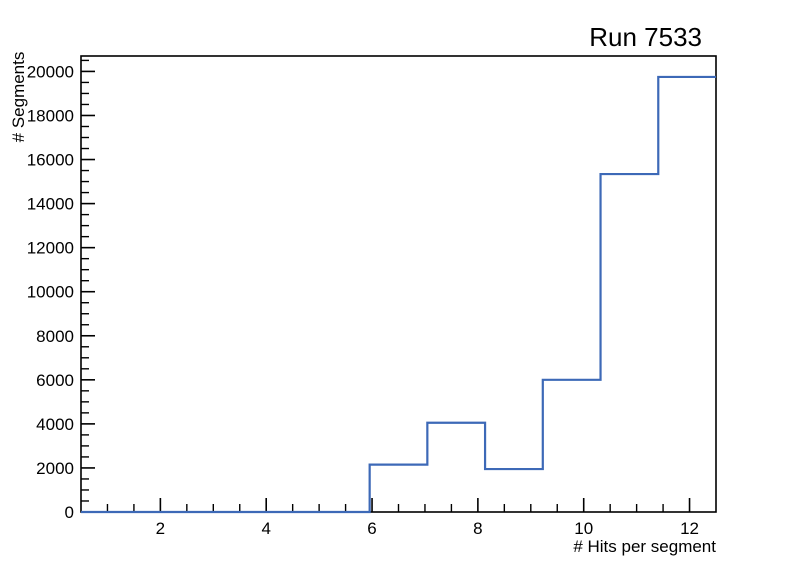  Describe the element at coordinates (50, 71) in the screenshot. I see `y-tick-label: 20000` at that location.